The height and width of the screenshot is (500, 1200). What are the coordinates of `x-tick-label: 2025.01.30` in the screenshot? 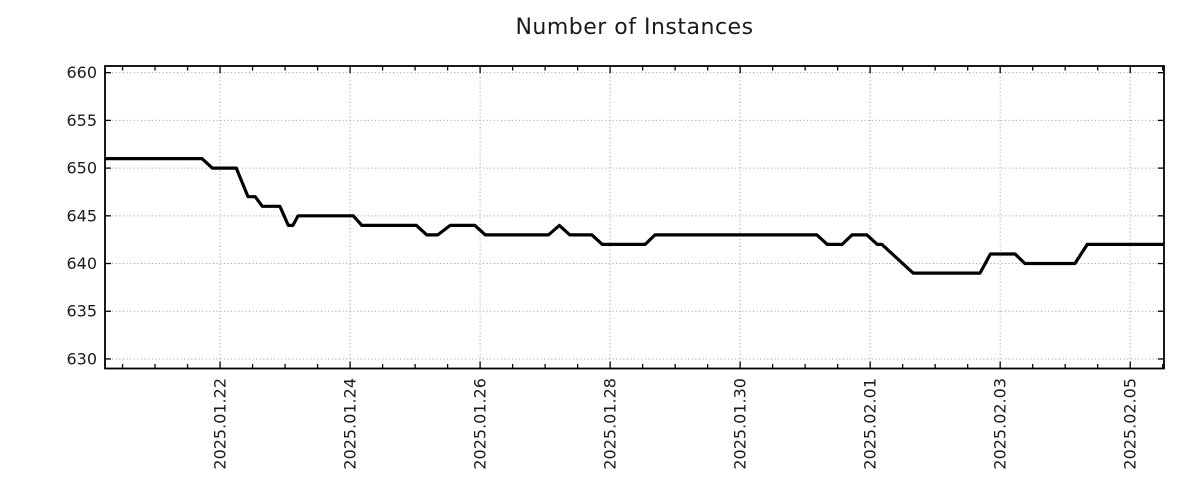 It's located at (740, 424).